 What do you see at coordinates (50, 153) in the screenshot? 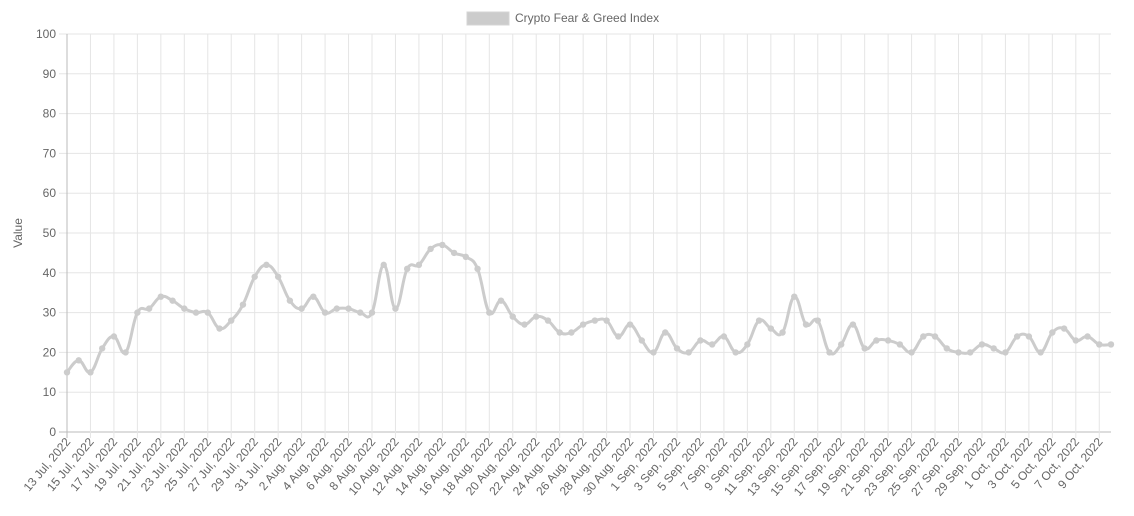
I see `y-tick-label: 70` at bounding box center [50, 153].